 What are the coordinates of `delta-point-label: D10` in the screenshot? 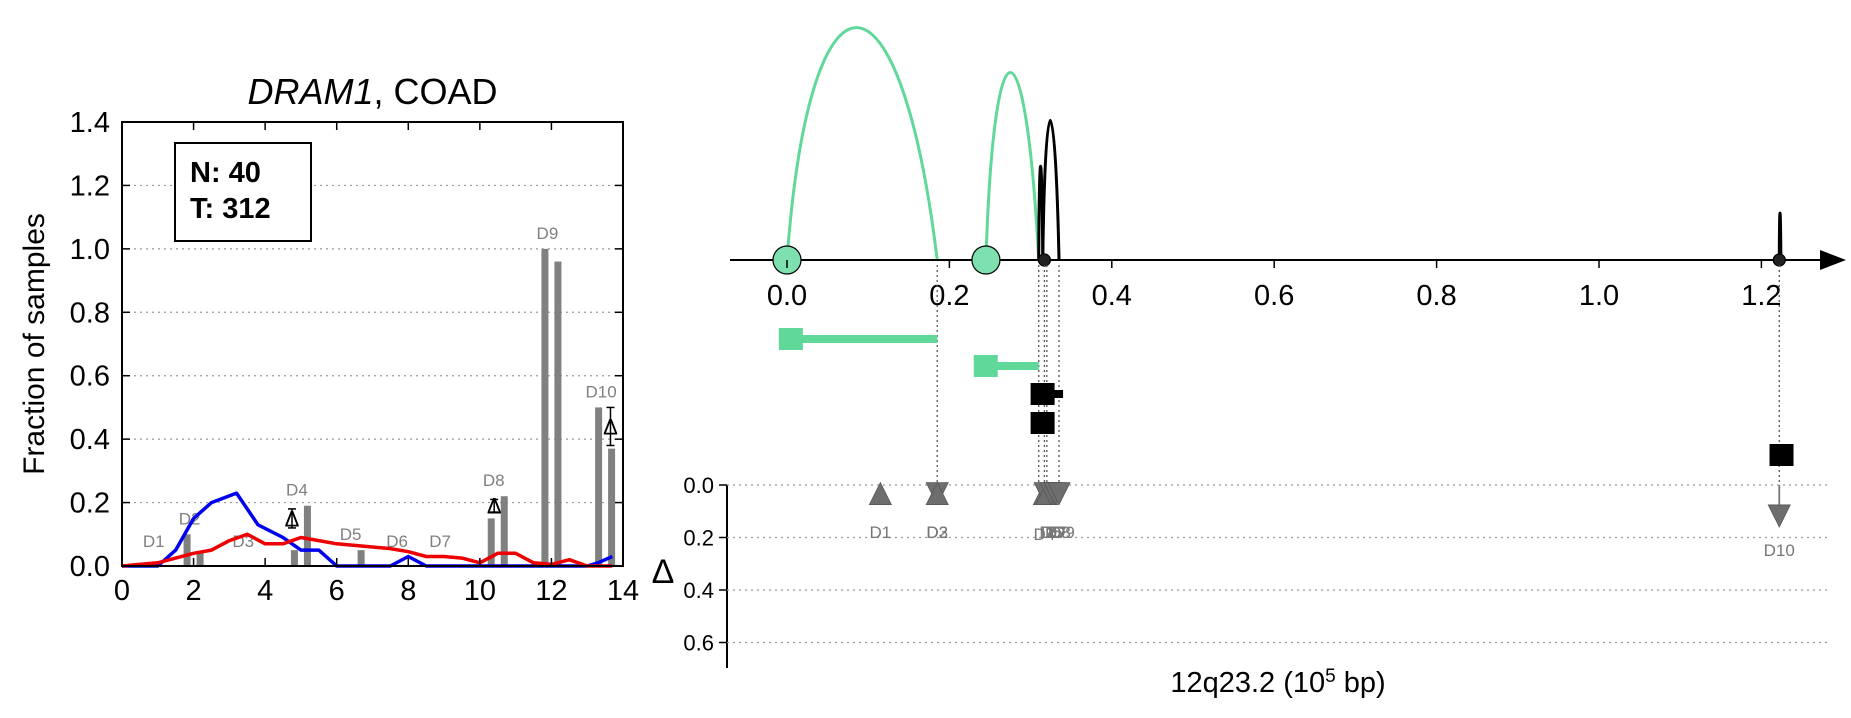 It's located at (1779, 550).